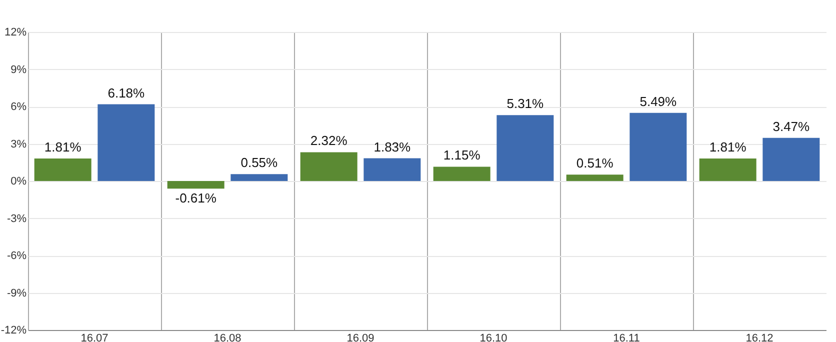 The image size is (836, 342). What do you see at coordinates (16, 256) in the screenshot?
I see `y-tick-label: -6%` at bounding box center [16, 256].